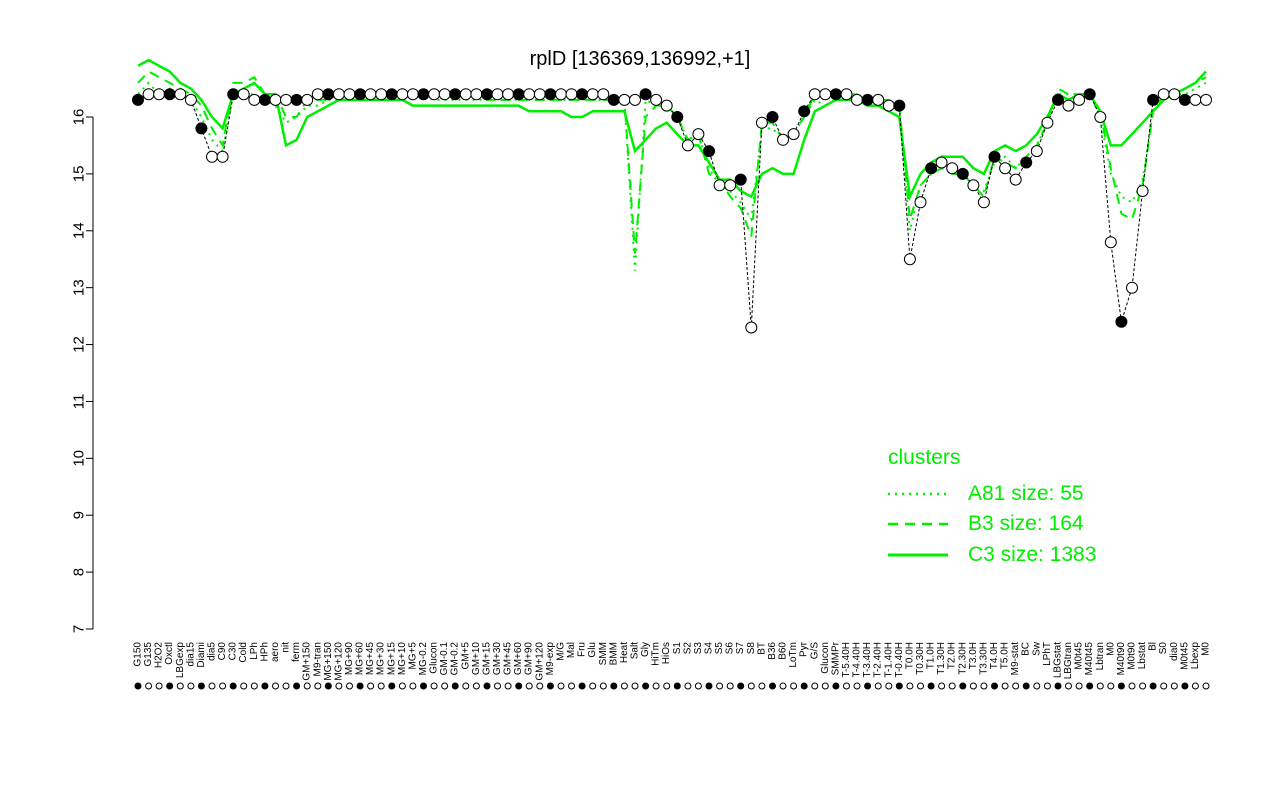 Image resolution: width=1280 pixels, height=800 pixels. What do you see at coordinates (1036, 648) in the screenshot?
I see `x-label: Sw` at bounding box center [1036, 648].